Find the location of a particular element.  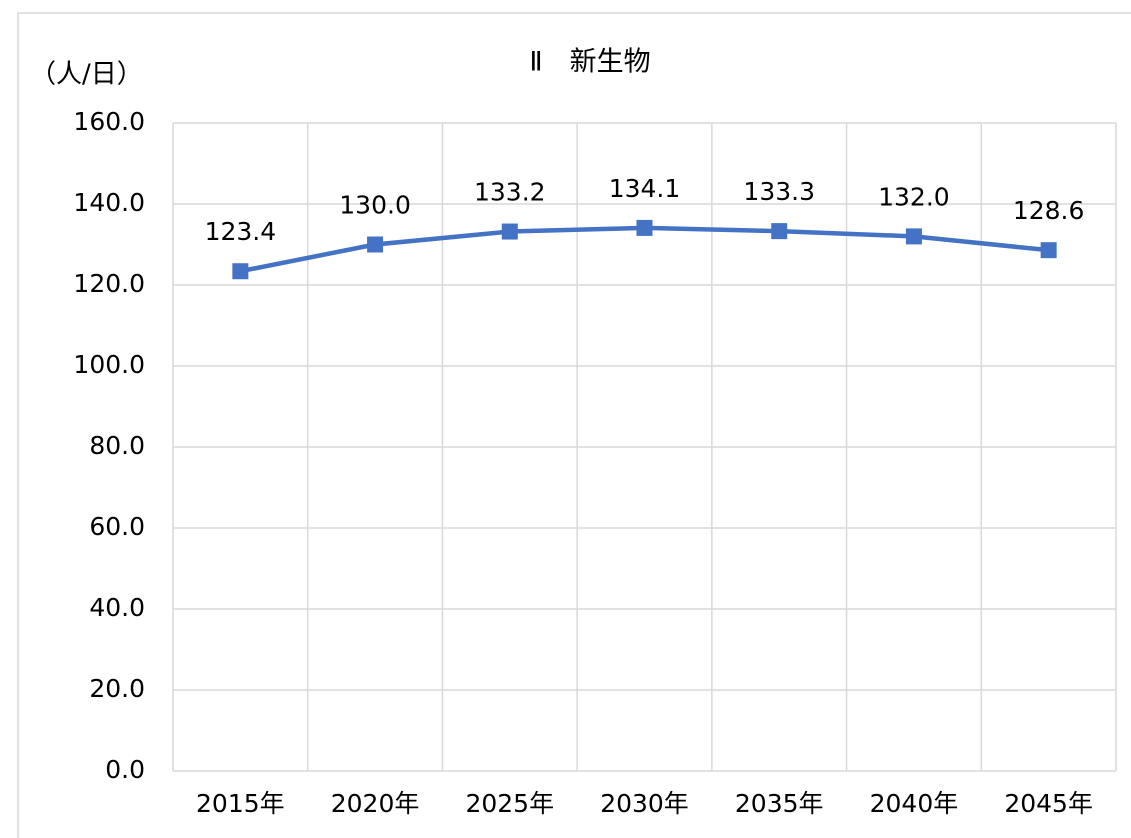

y-axis-label: （人/日） is located at coordinates (86, 75).